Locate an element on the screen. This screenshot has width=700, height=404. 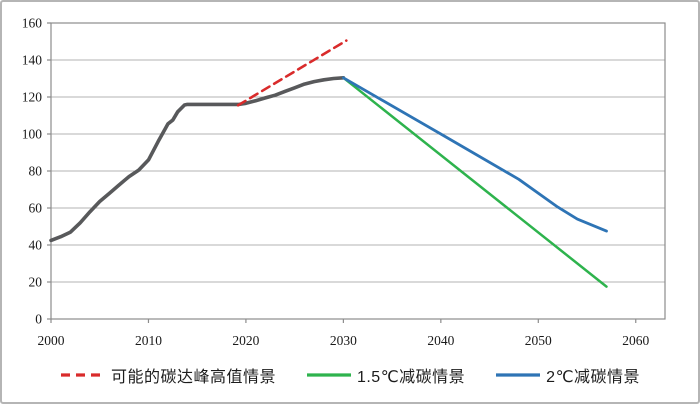
legend-item-scenario-2c: 2℃减碳情景 is located at coordinates (567, 375).